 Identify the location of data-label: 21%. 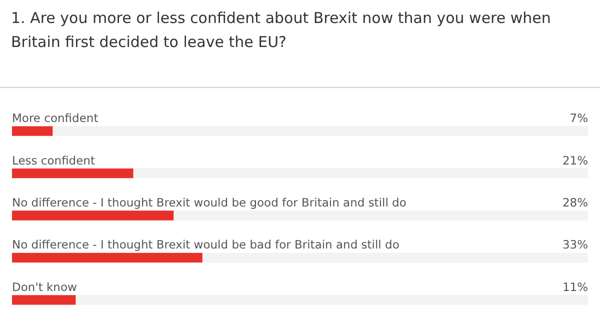
(575, 160).